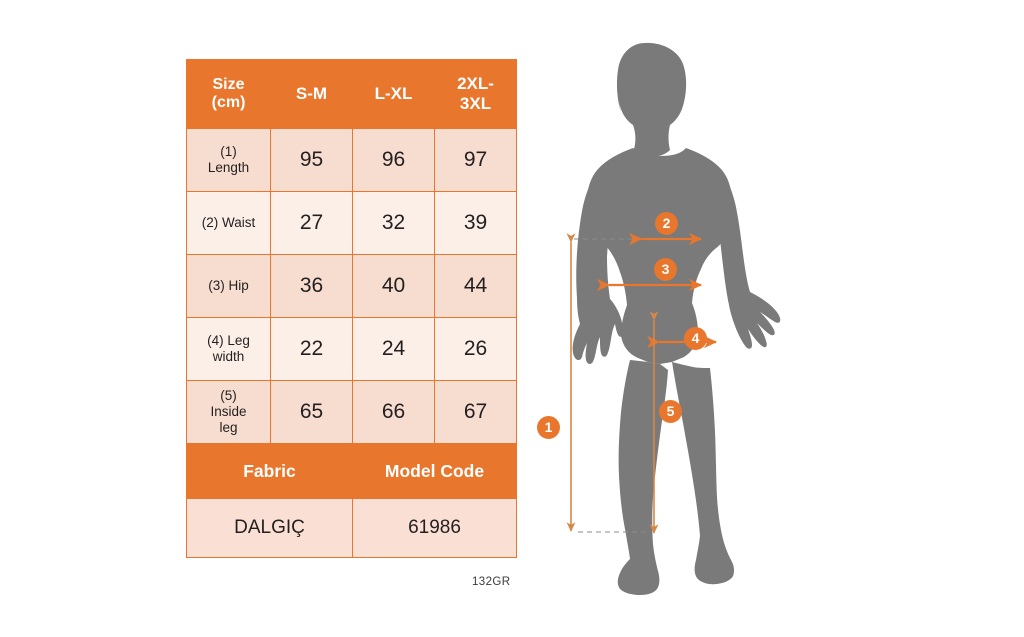 The width and height of the screenshot is (1024, 637). What do you see at coordinates (311, 412) in the screenshot?
I see `cell-inside-leg-sm: 65` at bounding box center [311, 412].